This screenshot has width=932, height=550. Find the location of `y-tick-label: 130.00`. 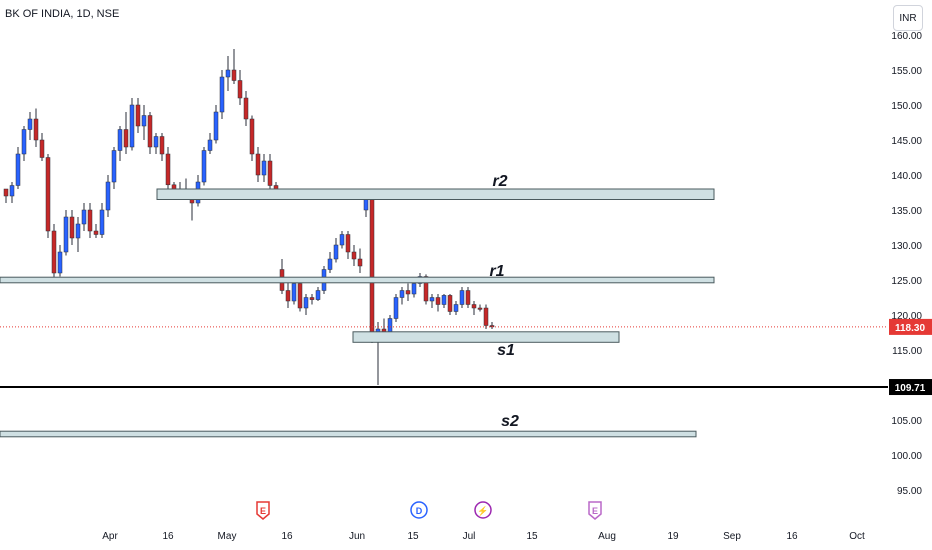

y-tick-label: 130.00 is located at coordinates (906, 246).